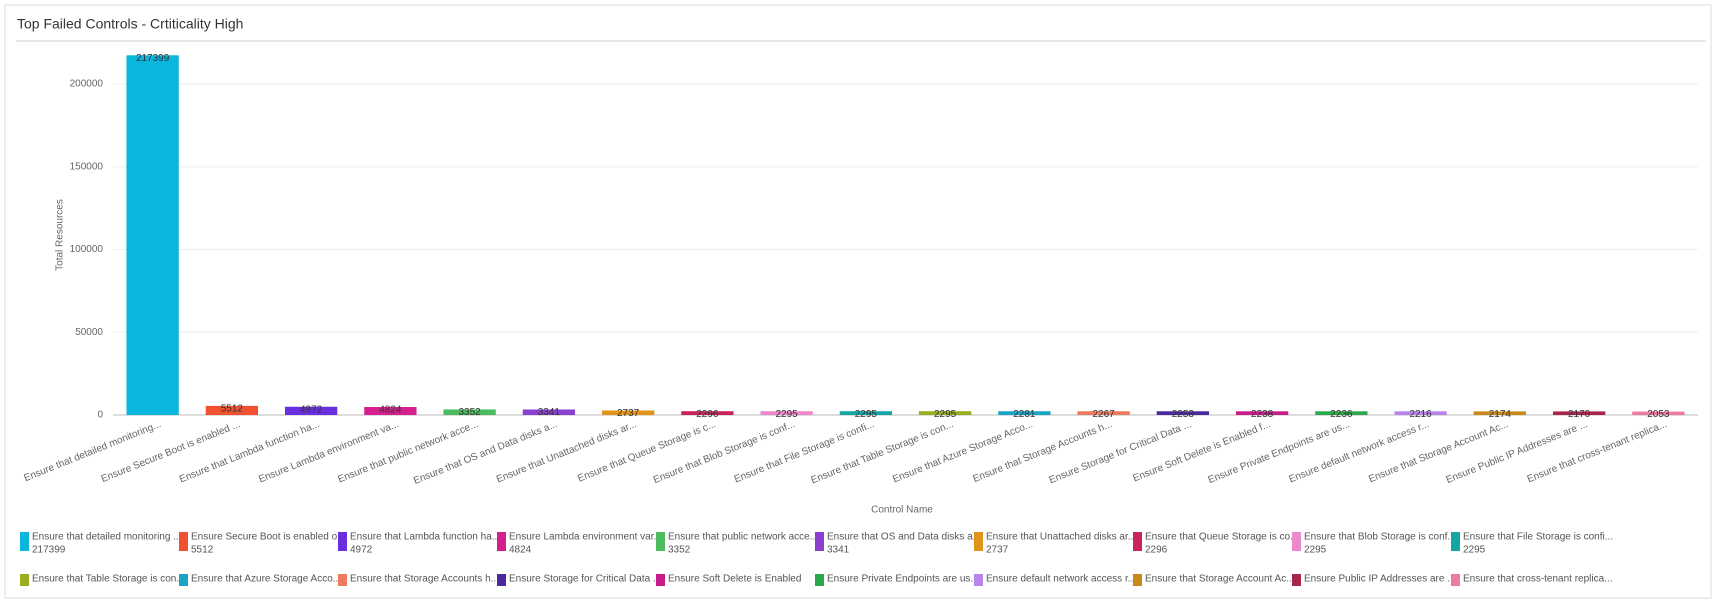 The width and height of the screenshot is (1716, 603). I want to click on legend-value: 4824, so click(520, 550).